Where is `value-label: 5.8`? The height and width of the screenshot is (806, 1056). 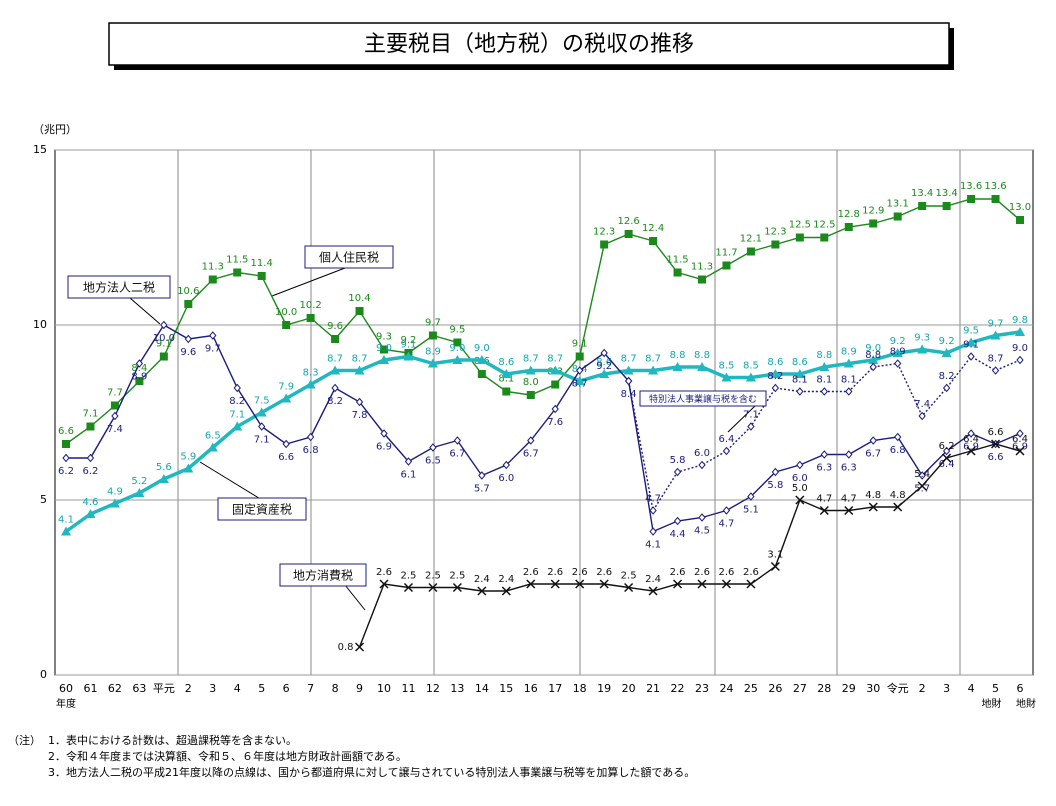
value-label: 5.8 is located at coordinates (678, 460).